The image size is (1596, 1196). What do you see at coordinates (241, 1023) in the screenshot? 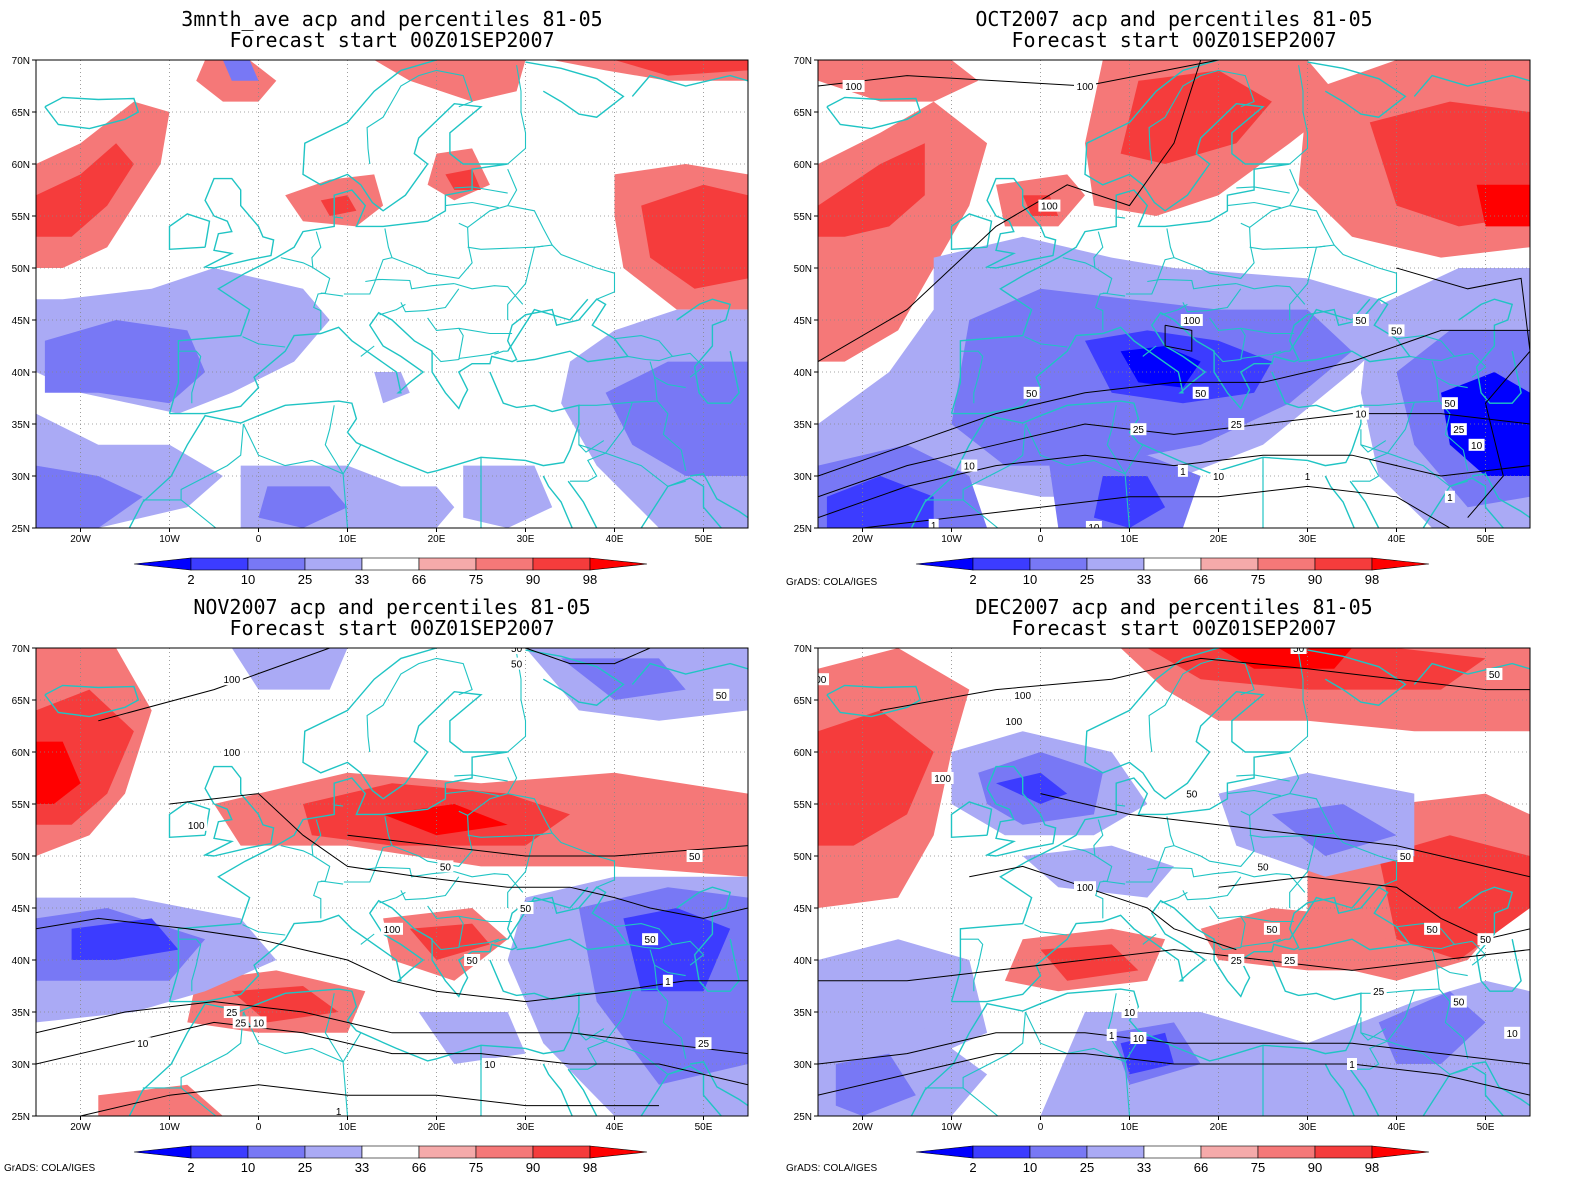
I see `contour-label: 25` at bounding box center [241, 1023].